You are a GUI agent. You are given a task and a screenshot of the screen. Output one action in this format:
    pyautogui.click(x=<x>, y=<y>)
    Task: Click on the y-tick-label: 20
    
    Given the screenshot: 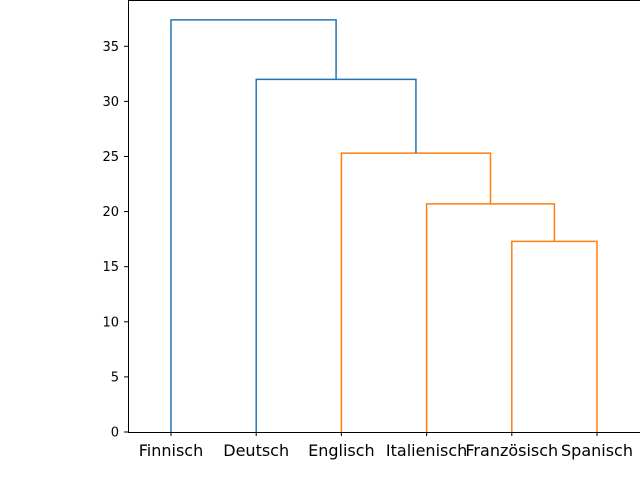 What is the action you would take?
    pyautogui.click(x=110, y=212)
    